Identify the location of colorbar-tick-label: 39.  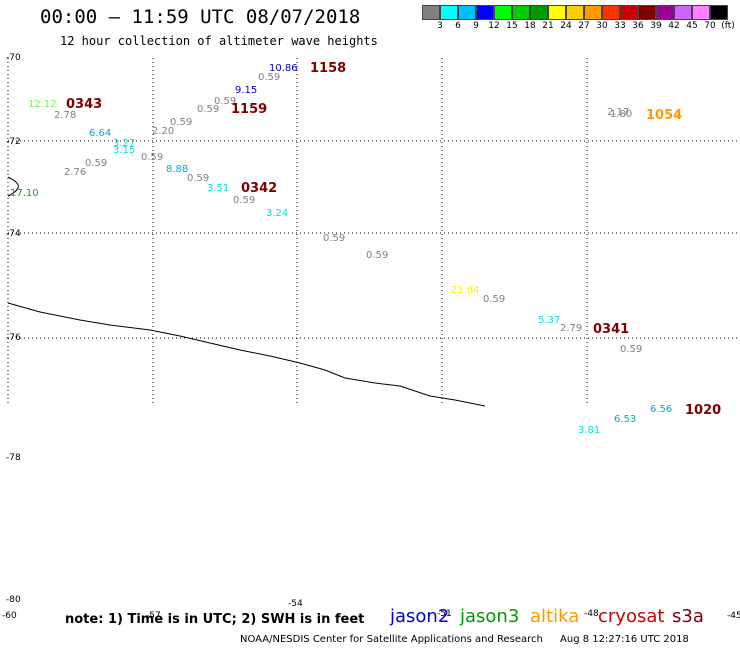
(656, 26).